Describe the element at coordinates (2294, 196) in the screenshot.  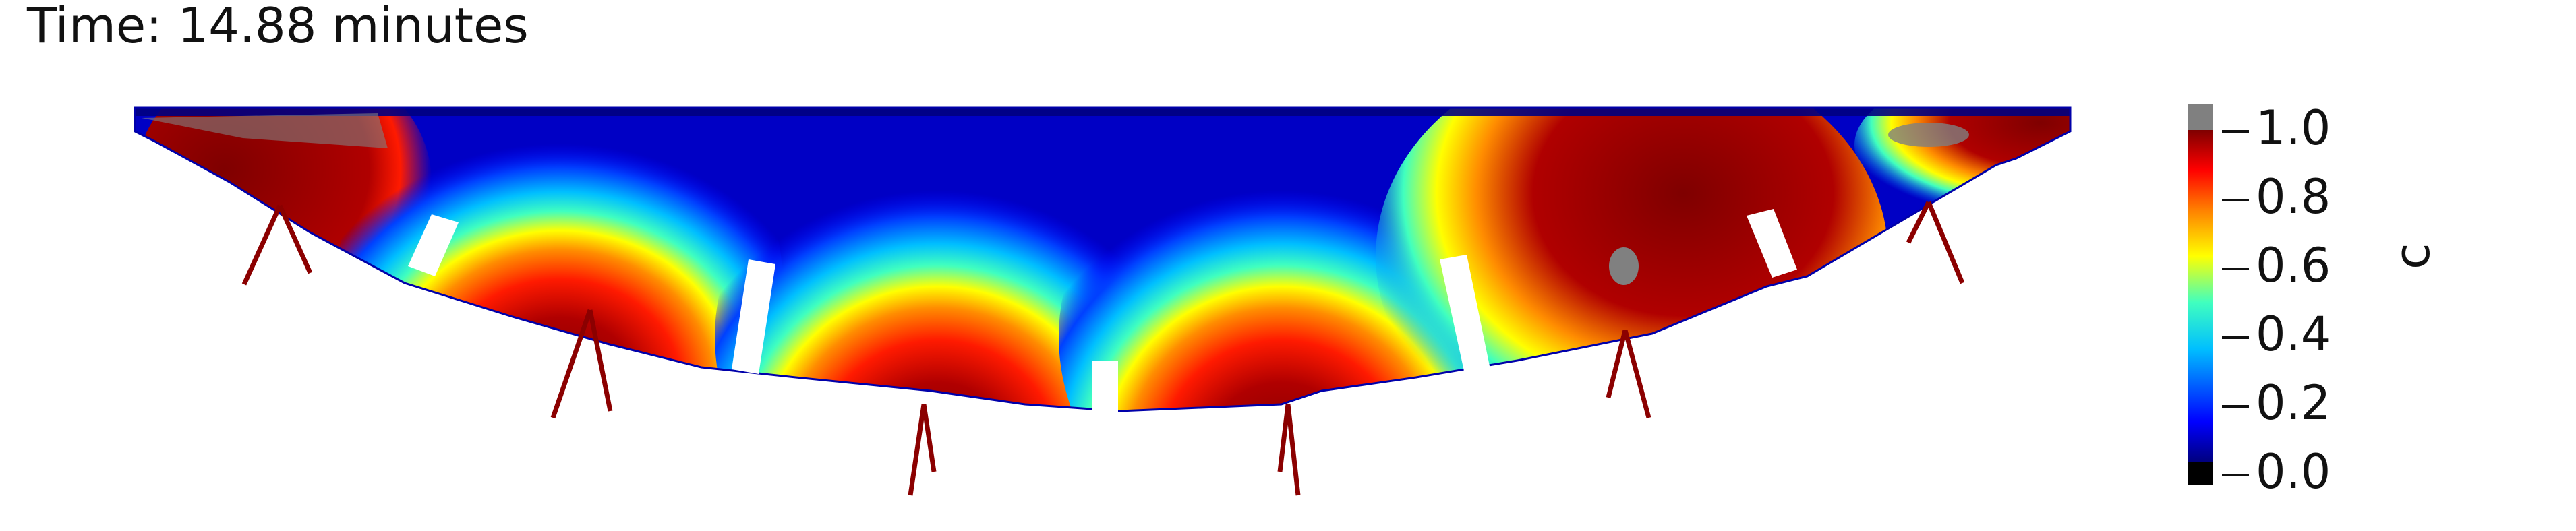
I see `colorbar-tick-label: 0.8` at that location.